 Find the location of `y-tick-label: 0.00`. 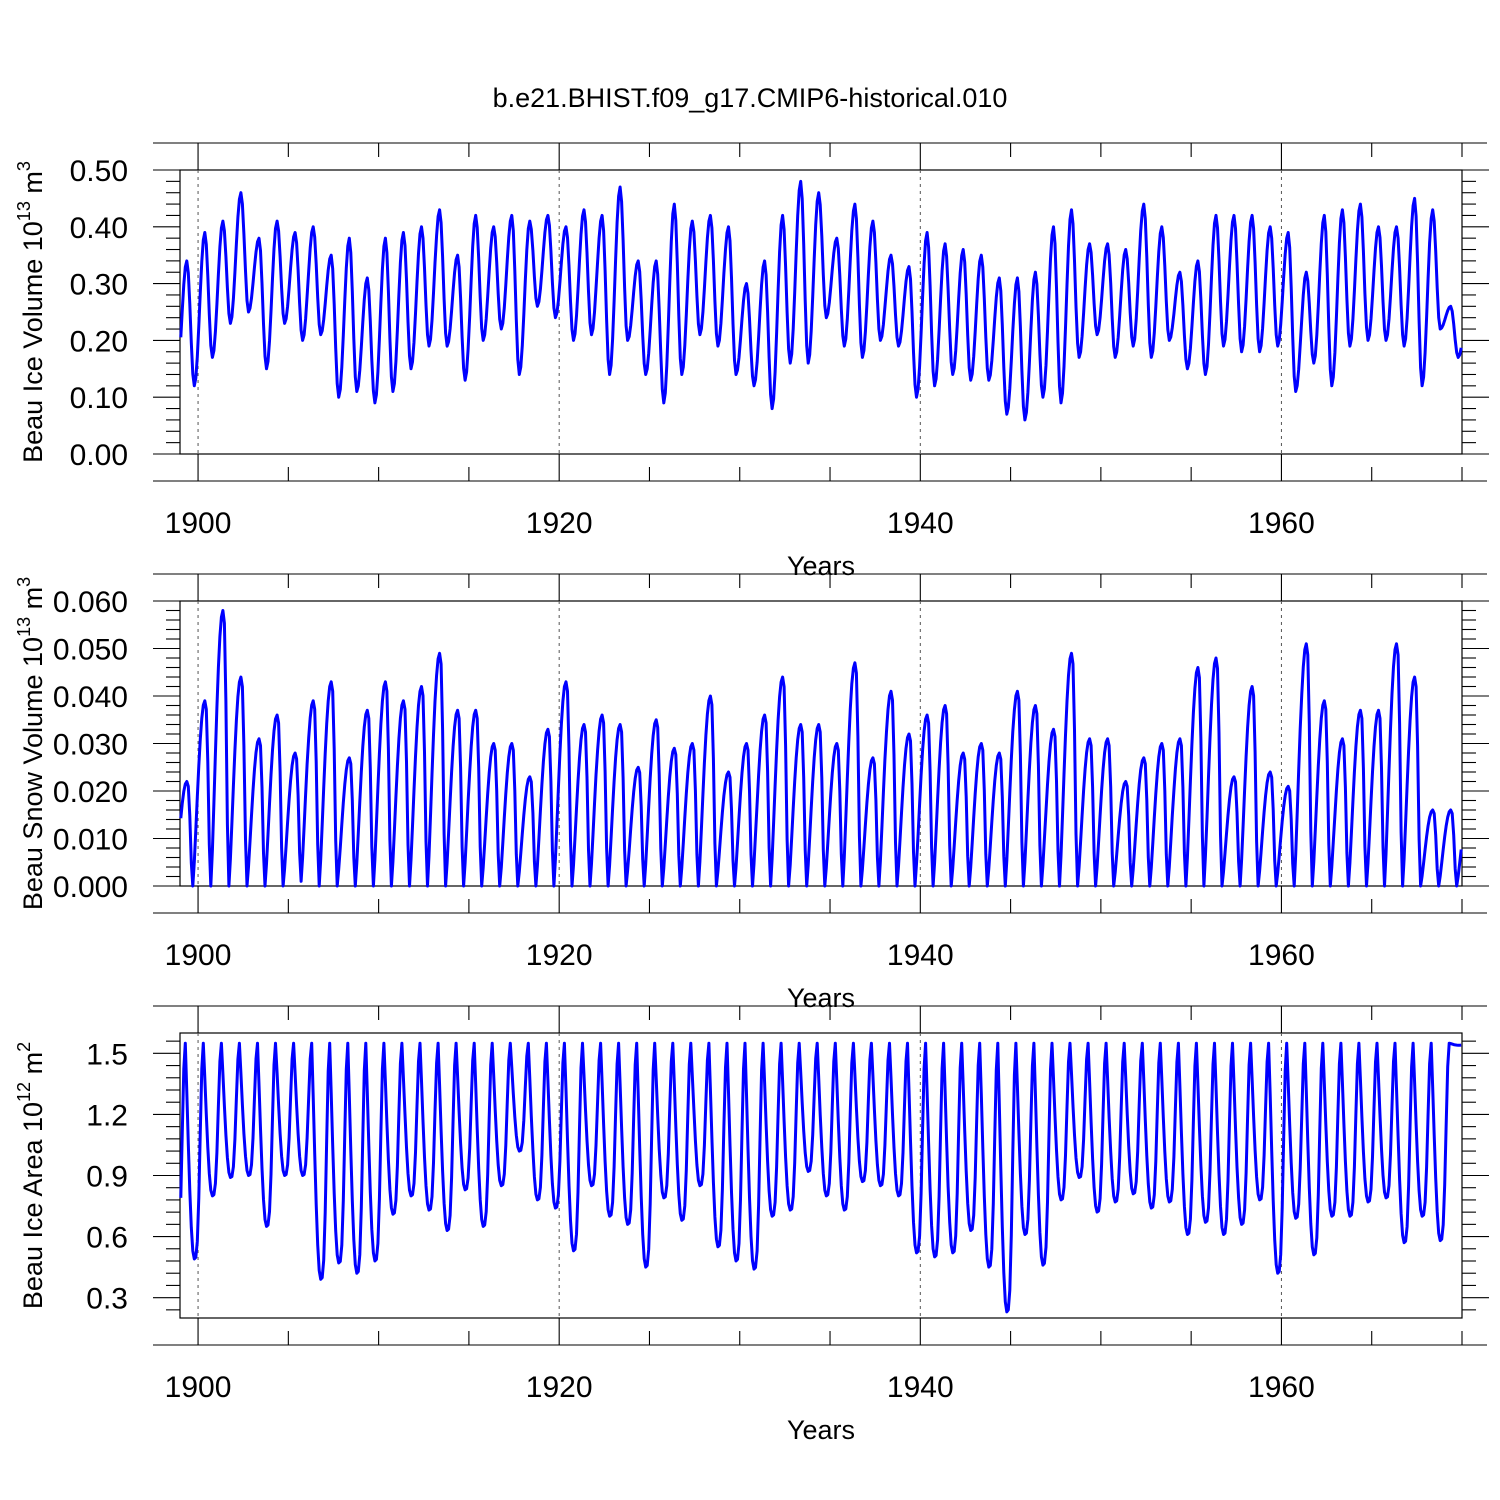

y-tick-label: 0.00 is located at coordinates (99, 455).